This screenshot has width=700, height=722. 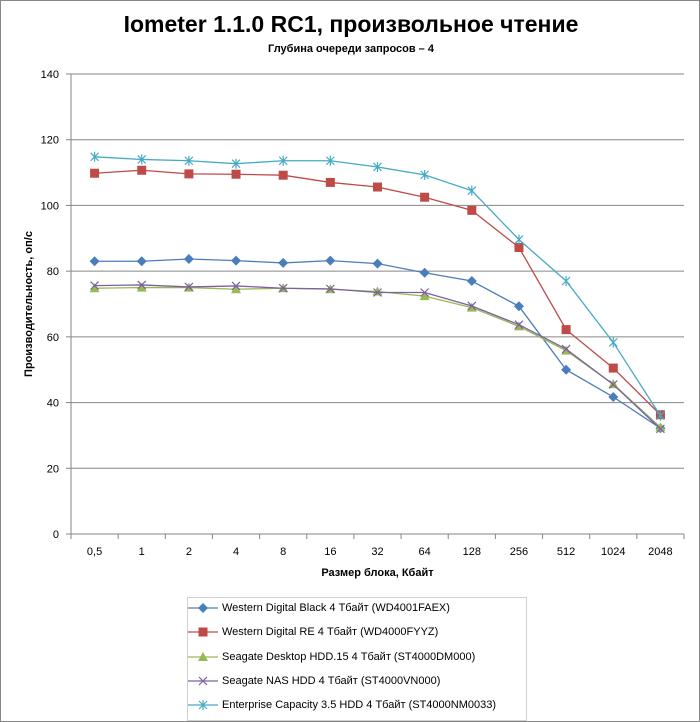 What do you see at coordinates (53, 404) in the screenshot?
I see `y-tick-label: 40` at bounding box center [53, 404].